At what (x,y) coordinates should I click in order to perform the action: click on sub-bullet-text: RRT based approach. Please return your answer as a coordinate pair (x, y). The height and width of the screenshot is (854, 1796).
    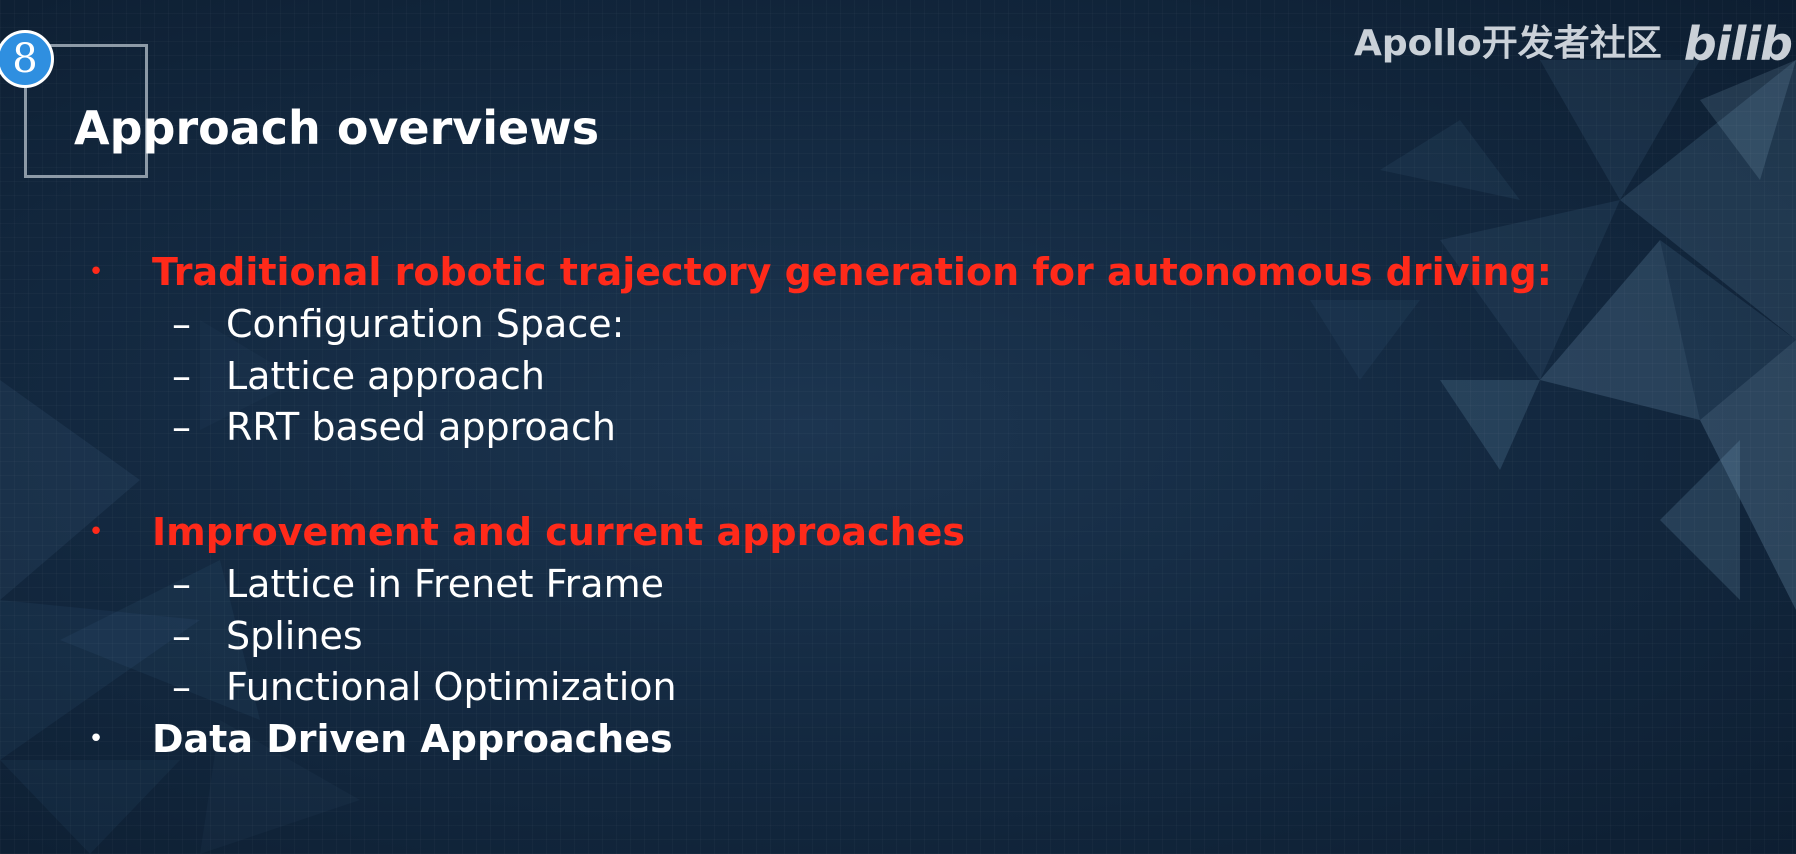
    Looking at the image, I should click on (421, 427).